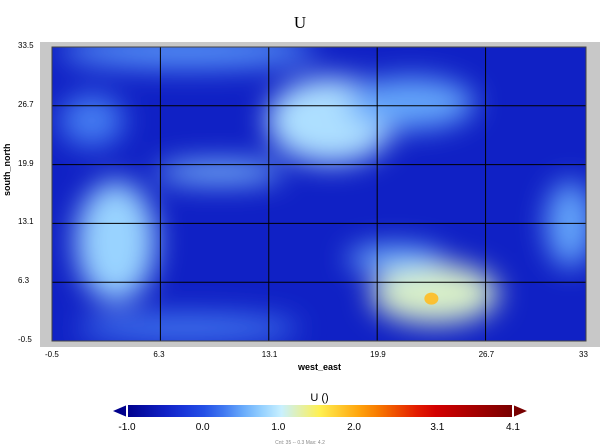 Image resolution: width=600 pixels, height=447 pixels. What do you see at coordinates (300, 443) in the screenshot?
I see `footnote-text: Cnt: 35 -- 0.3 Max: 4.2` at bounding box center [300, 443].